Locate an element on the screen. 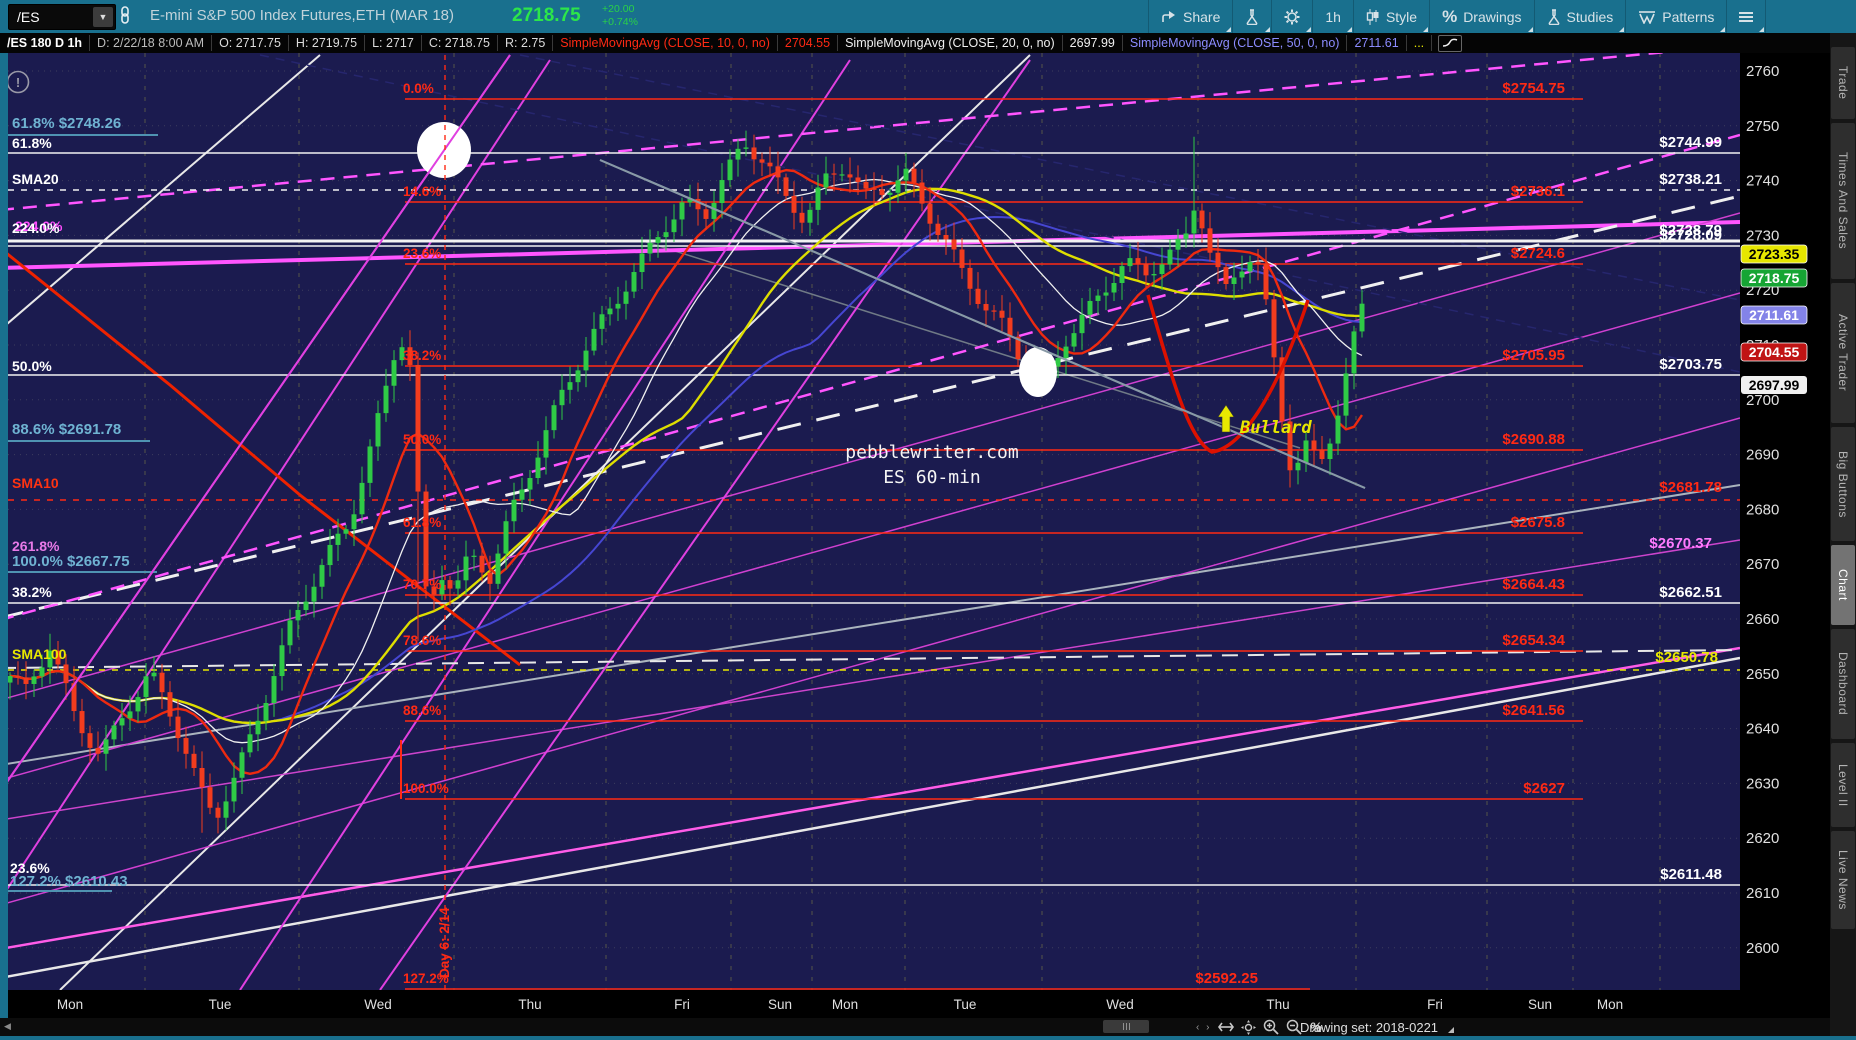  bar-open: O: 2717.75 is located at coordinates (250, 43).